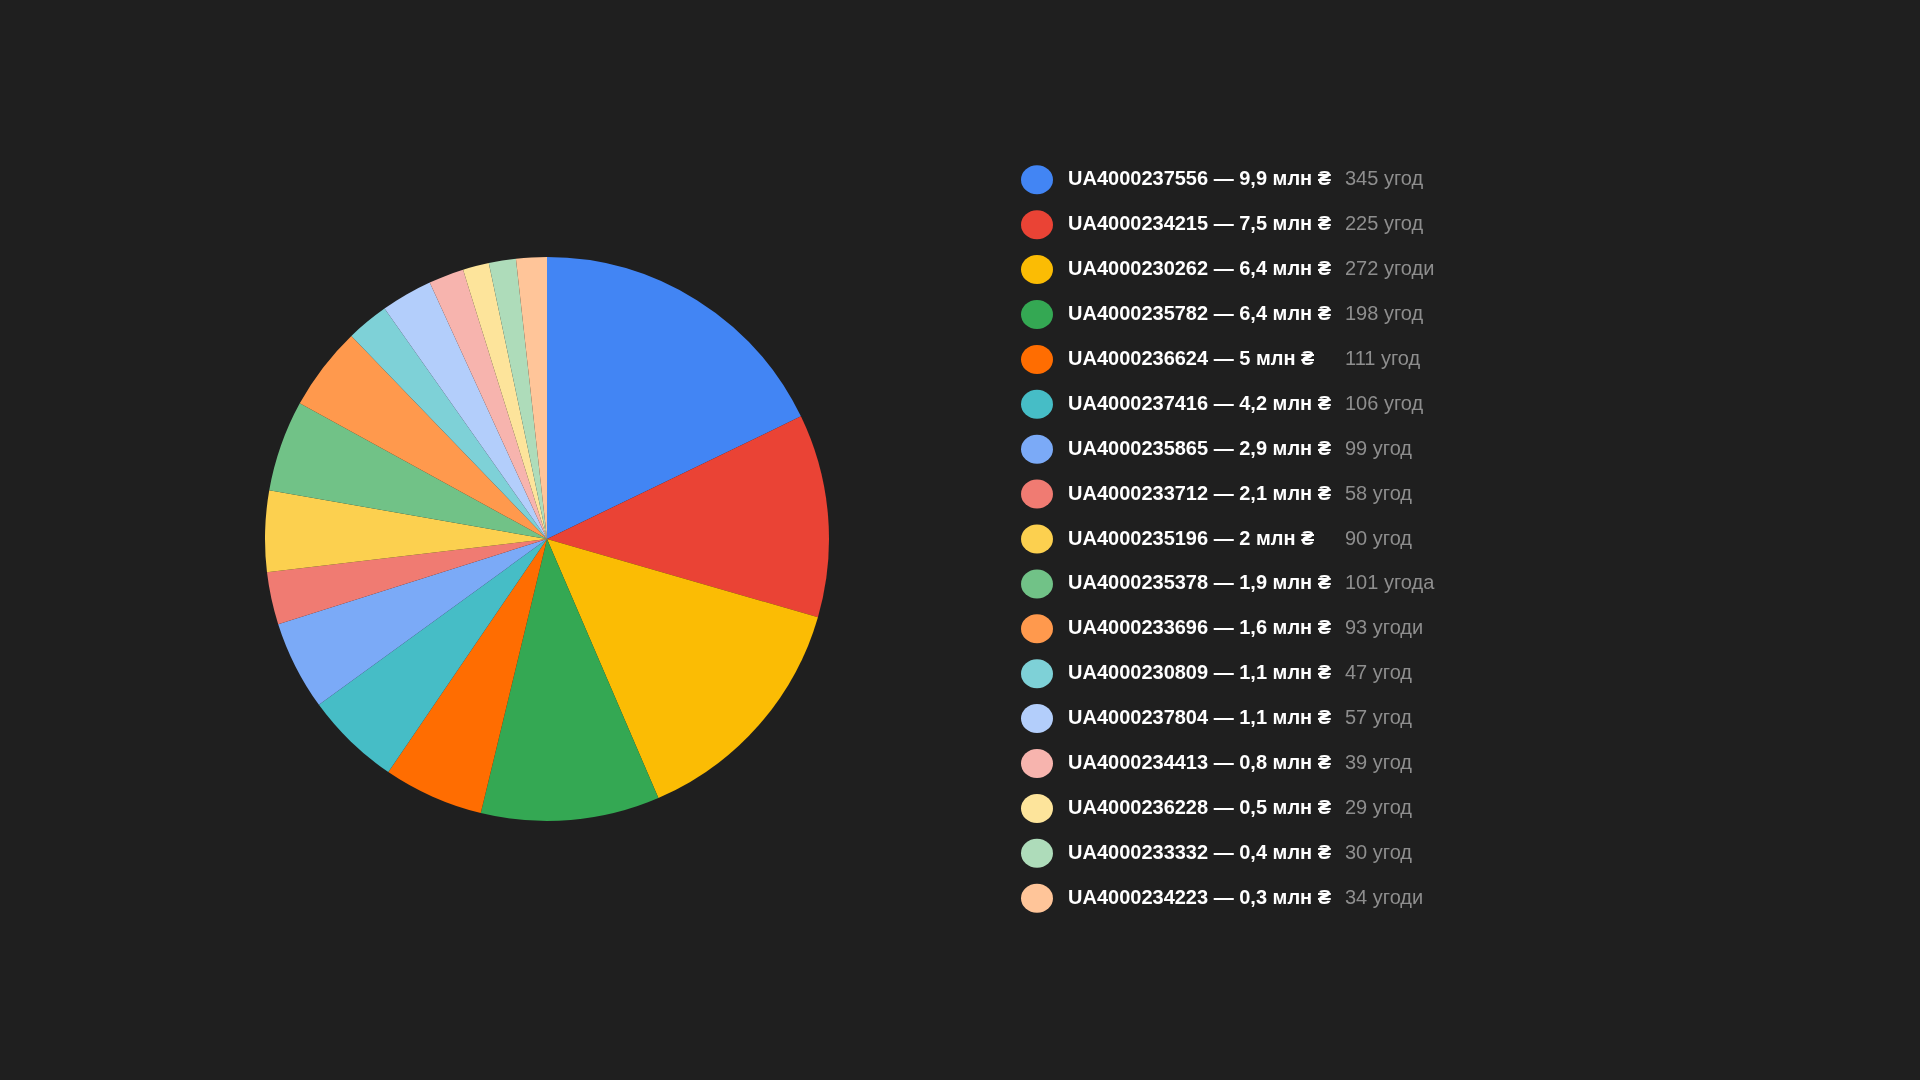 This screenshot has width=1920, height=1080. What do you see at coordinates (1200, 402) in the screenshot?
I see `legend-label: UA4000237416 — 4,2 млн ₴` at bounding box center [1200, 402].